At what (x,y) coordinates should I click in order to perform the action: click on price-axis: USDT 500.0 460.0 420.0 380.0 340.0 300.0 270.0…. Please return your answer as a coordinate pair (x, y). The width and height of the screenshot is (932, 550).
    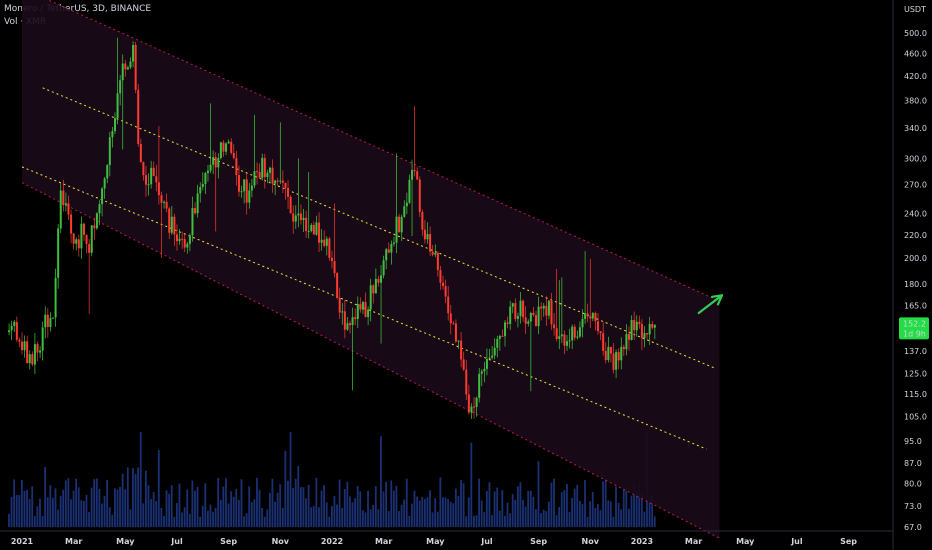
    Looking at the image, I should click on (909, 275).